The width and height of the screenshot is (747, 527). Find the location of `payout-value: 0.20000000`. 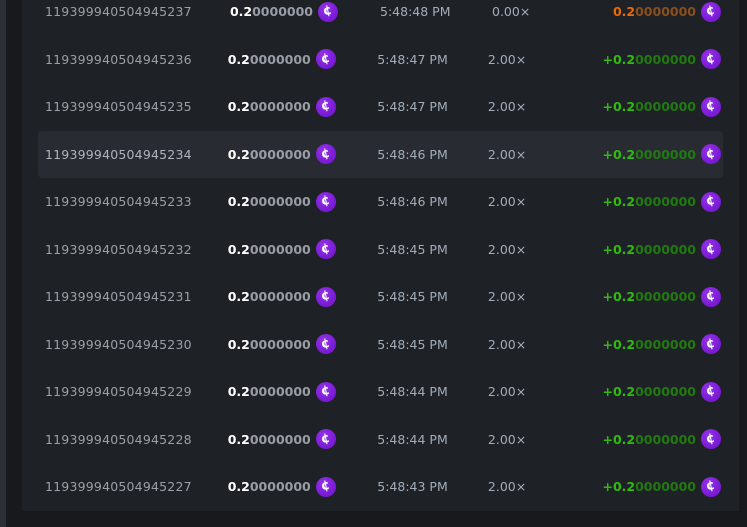

payout-value: 0.20000000 is located at coordinates (654, 11).